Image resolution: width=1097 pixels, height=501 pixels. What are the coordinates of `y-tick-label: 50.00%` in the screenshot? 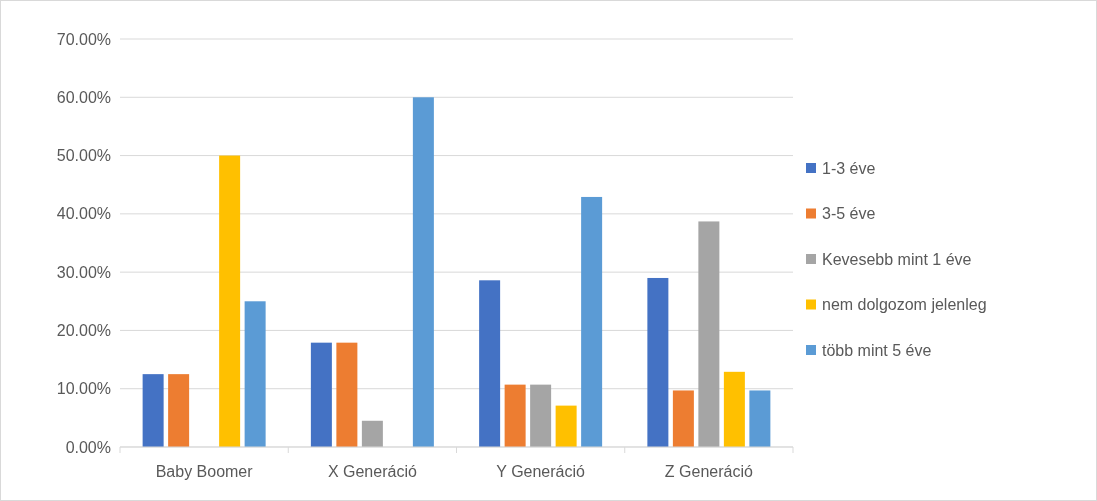 It's located at (83, 156).